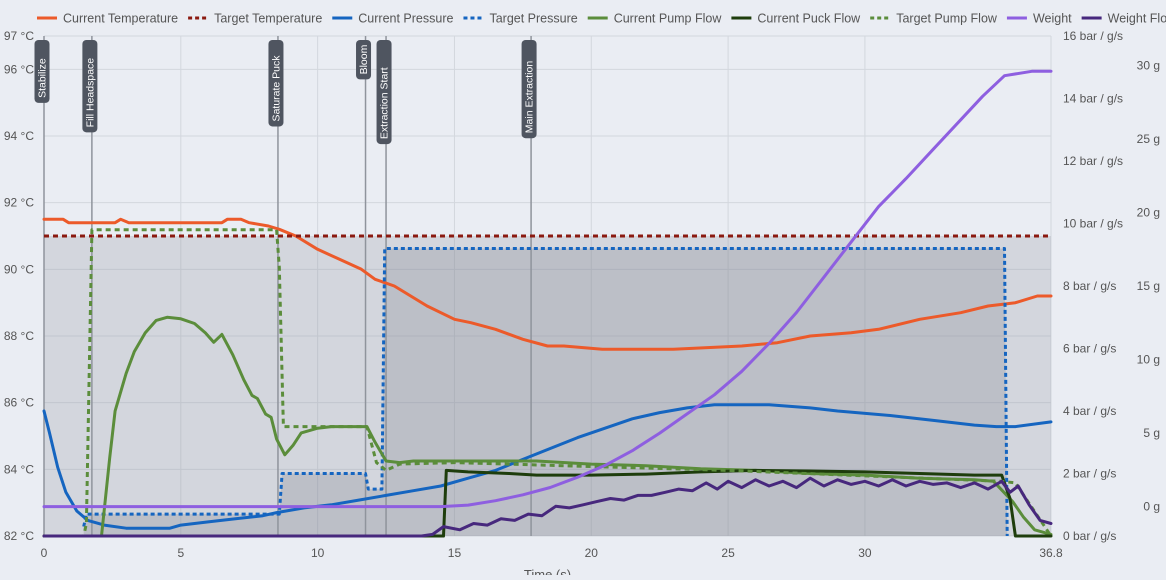  What do you see at coordinates (1051, 553) in the screenshot?
I see `x-tick-label: 36.8` at bounding box center [1051, 553].